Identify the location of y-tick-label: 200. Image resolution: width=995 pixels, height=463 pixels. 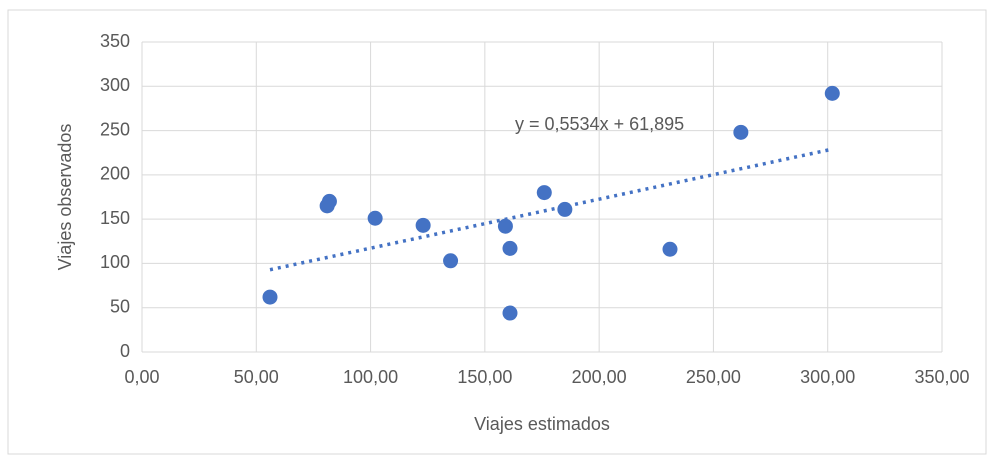
(115, 174).